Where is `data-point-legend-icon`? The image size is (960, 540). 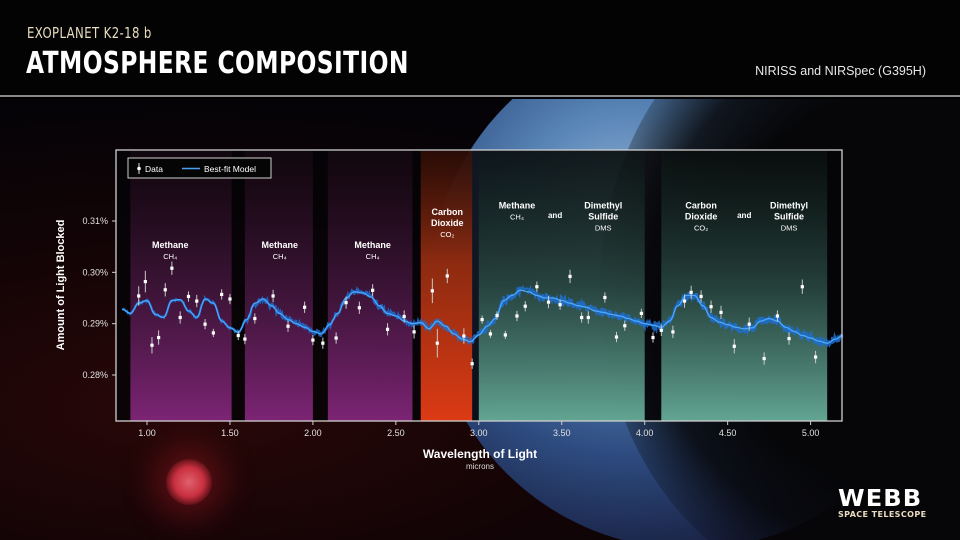 data-point-legend-icon is located at coordinates (139, 168).